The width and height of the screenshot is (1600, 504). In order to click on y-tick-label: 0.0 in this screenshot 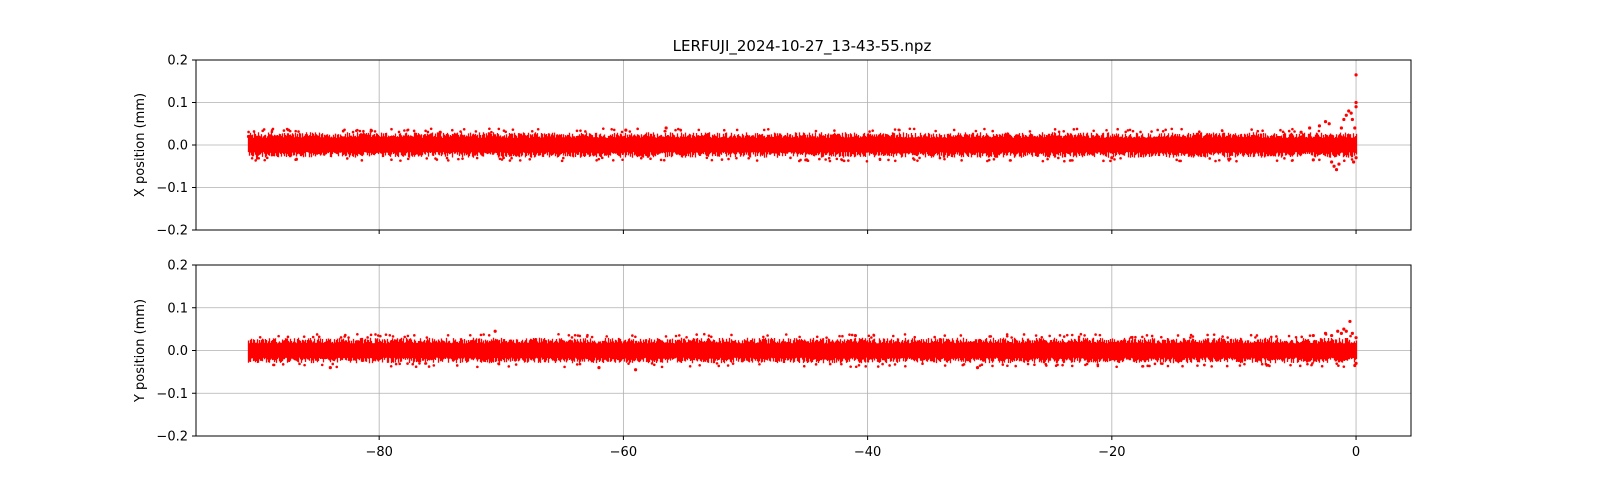, I will do `click(177, 351)`.